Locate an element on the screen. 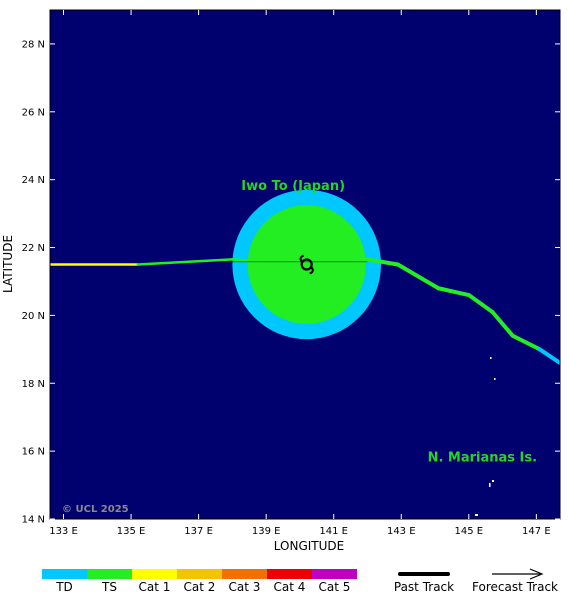 The image size is (580, 602). lat-tick-label: 14 N is located at coordinates (33, 520).